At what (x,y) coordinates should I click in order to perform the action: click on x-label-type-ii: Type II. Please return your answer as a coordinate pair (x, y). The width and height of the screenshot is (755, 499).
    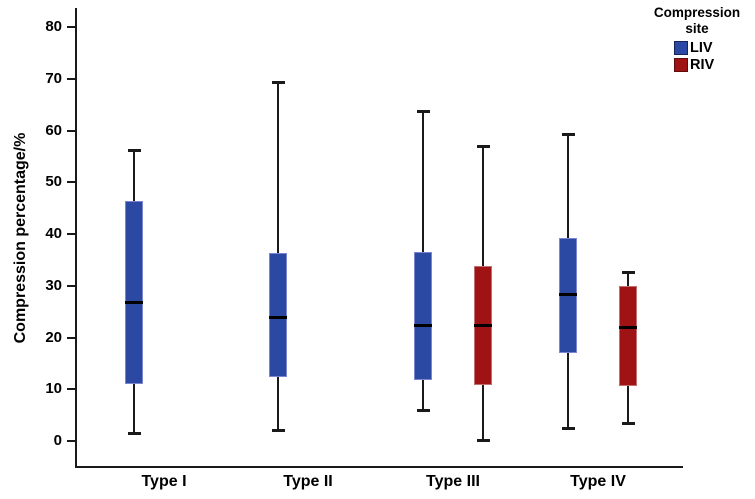
    Looking at the image, I should click on (308, 481).